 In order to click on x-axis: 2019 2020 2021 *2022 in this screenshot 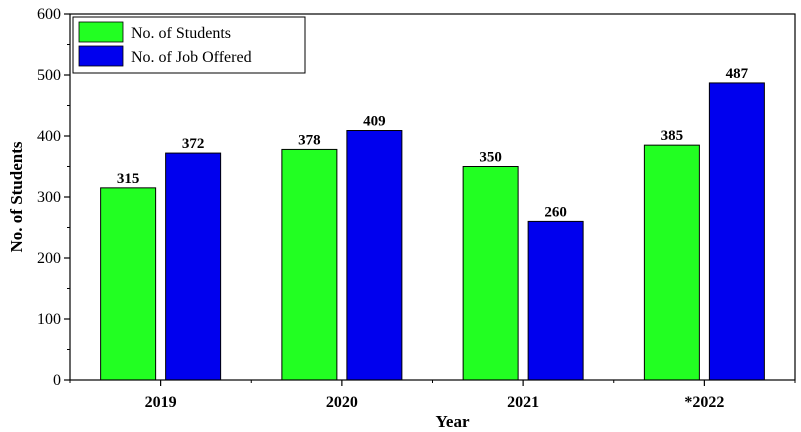, I will do `click(432, 395)`.